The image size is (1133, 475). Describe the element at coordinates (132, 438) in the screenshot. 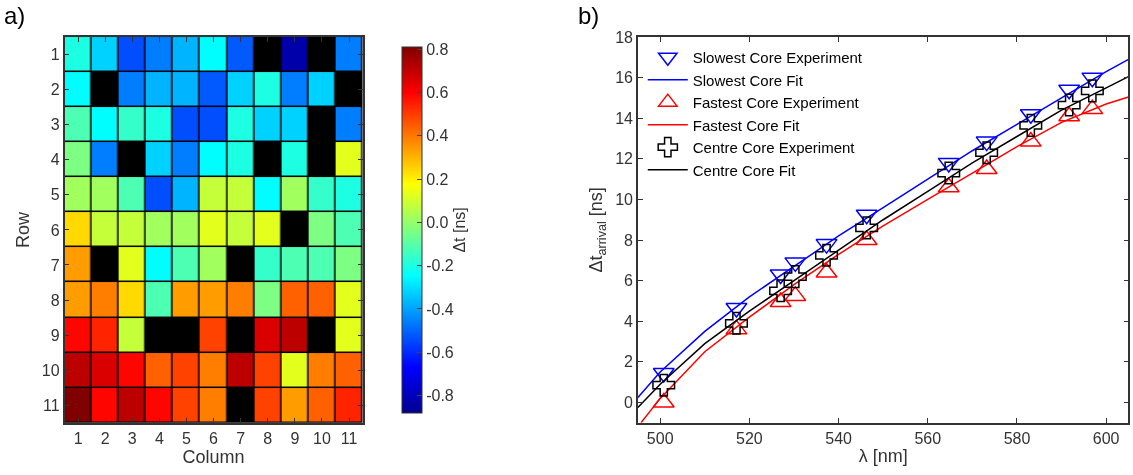

I see `x-tick-label: 3` at that location.